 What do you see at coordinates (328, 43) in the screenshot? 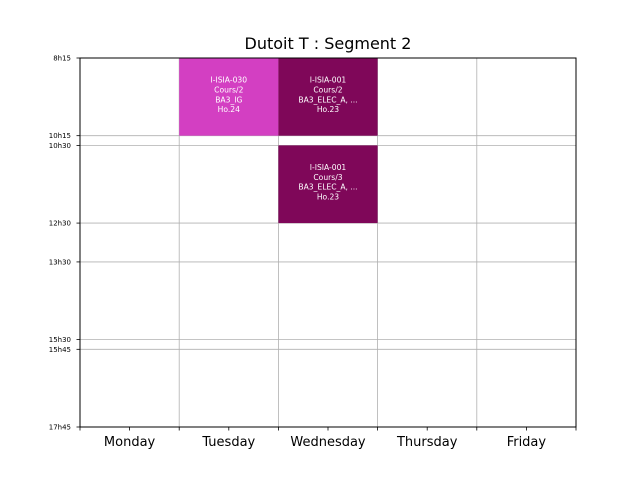
I see `chart-title: Dutoit T : Segment 2` at bounding box center [328, 43].